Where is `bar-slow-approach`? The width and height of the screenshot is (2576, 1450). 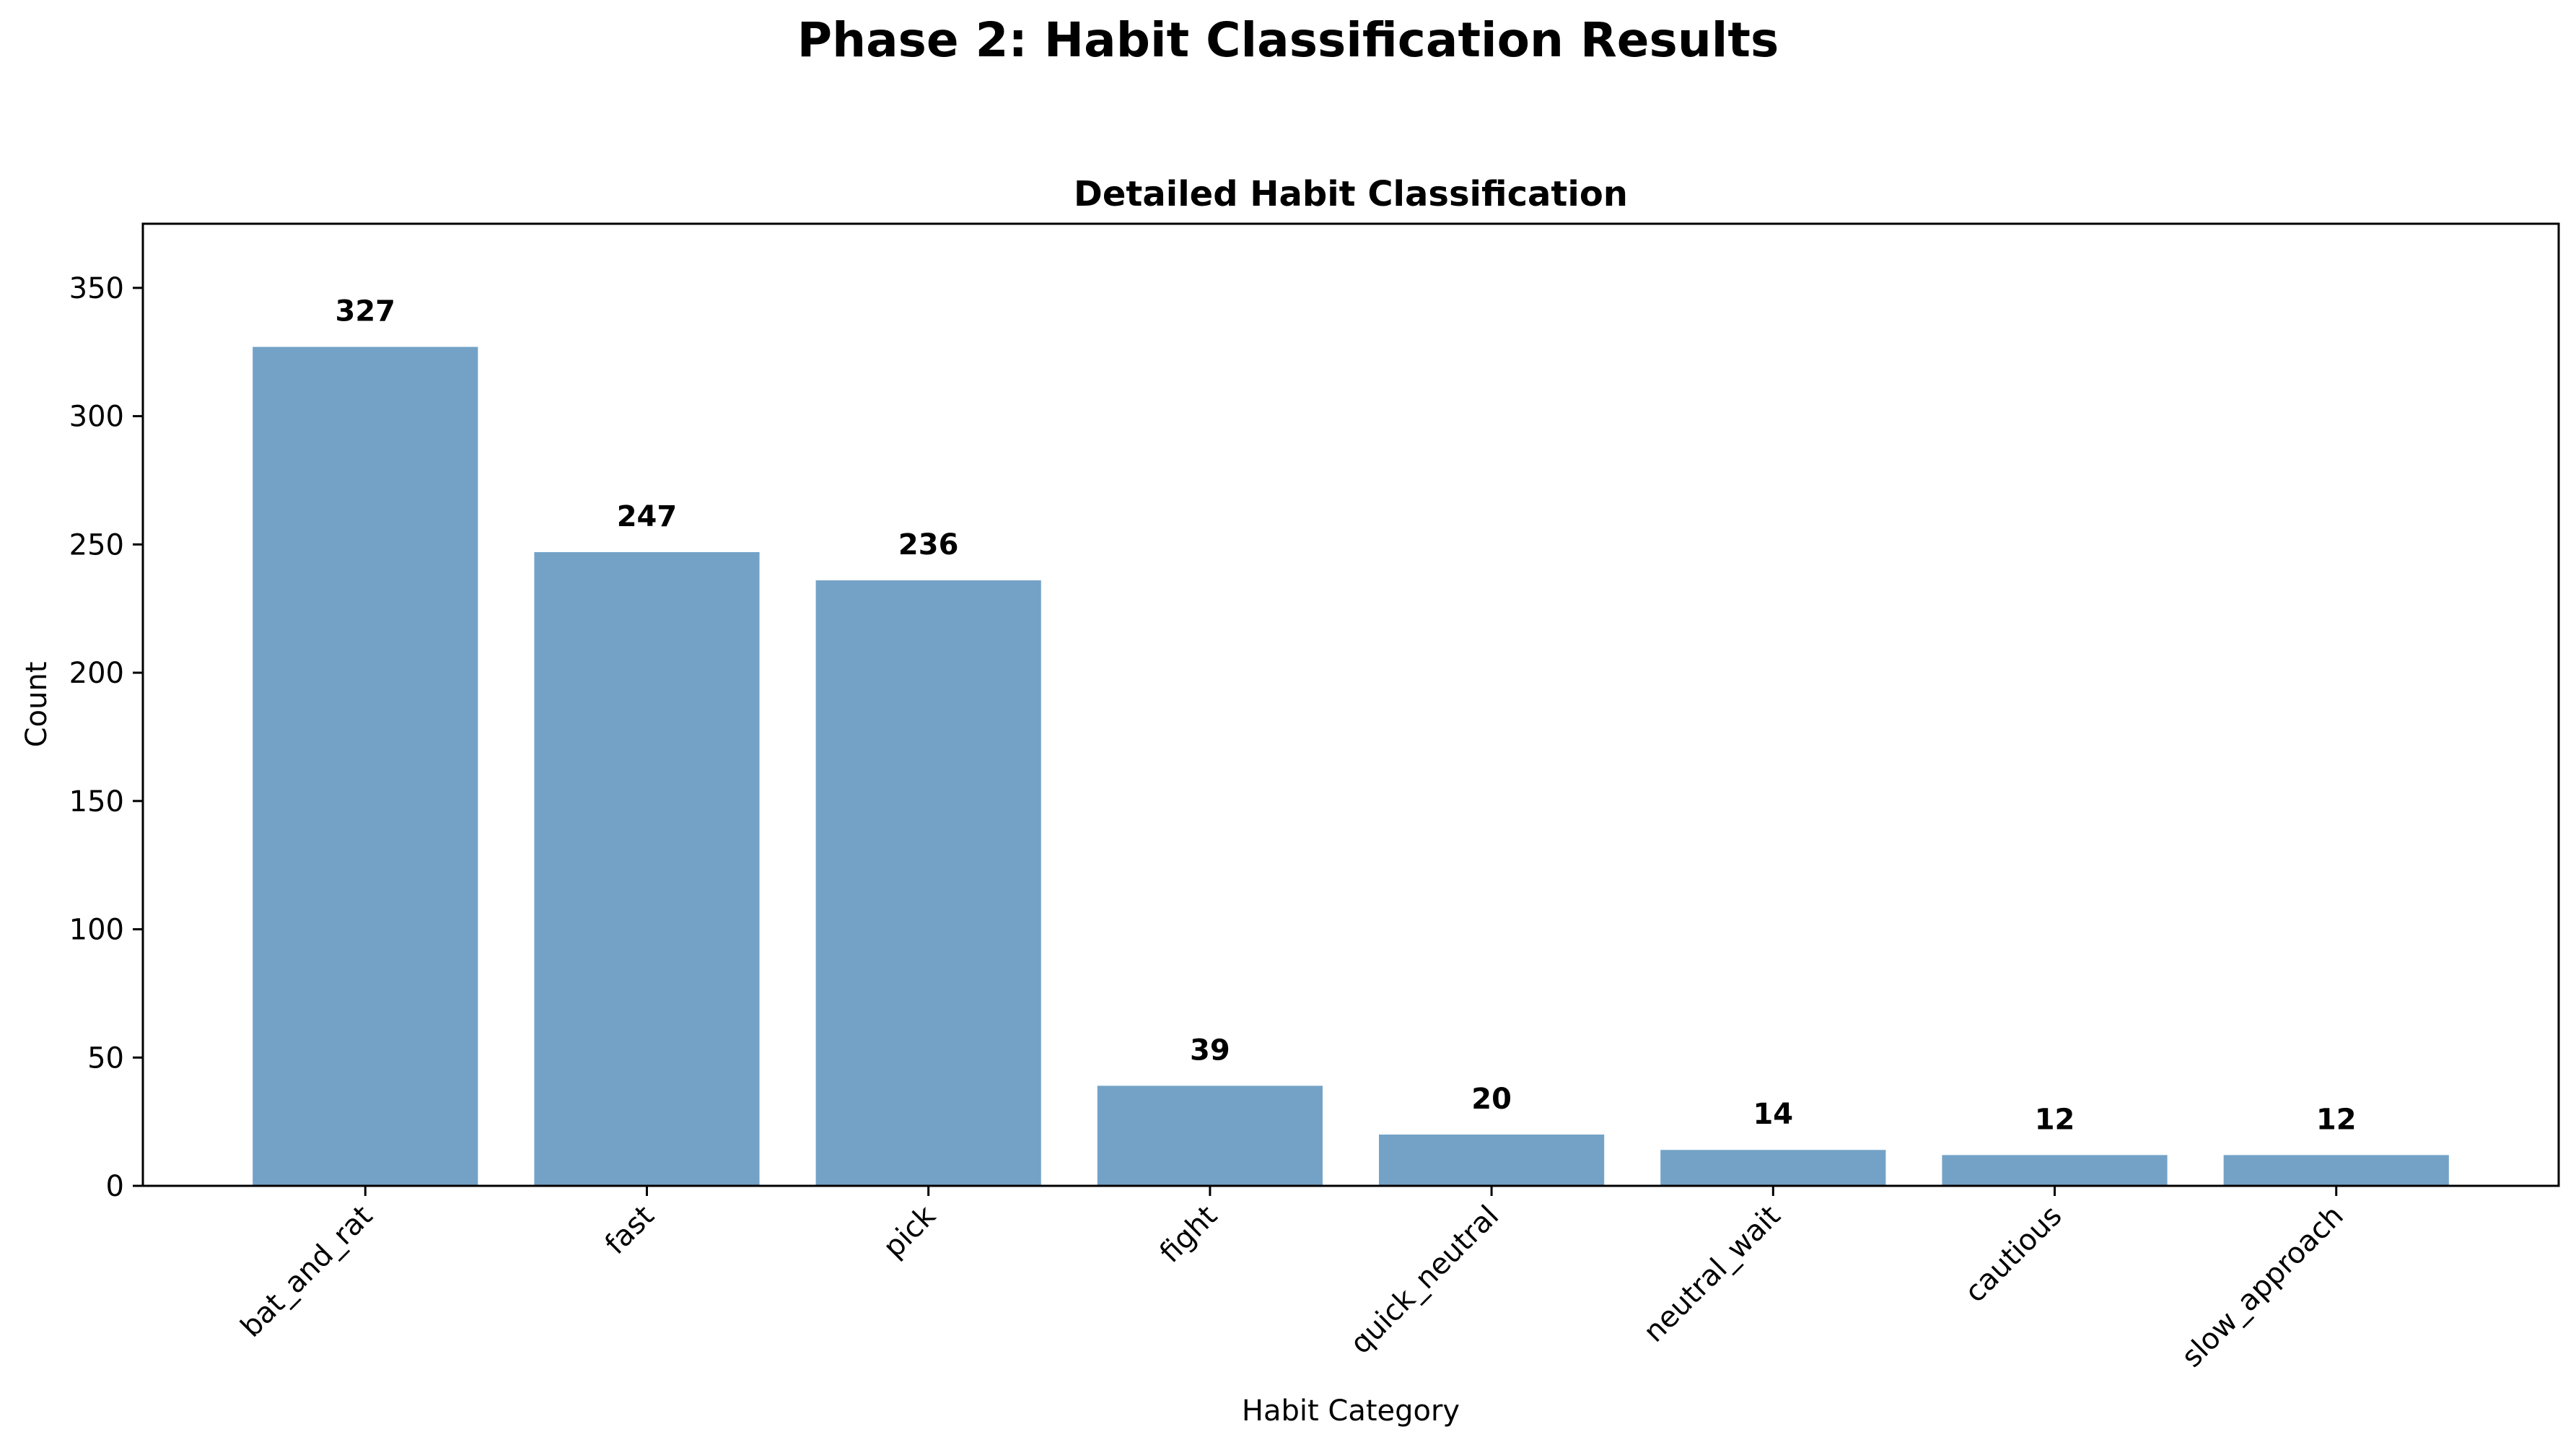 bar-slow-approach is located at coordinates (2336, 1170).